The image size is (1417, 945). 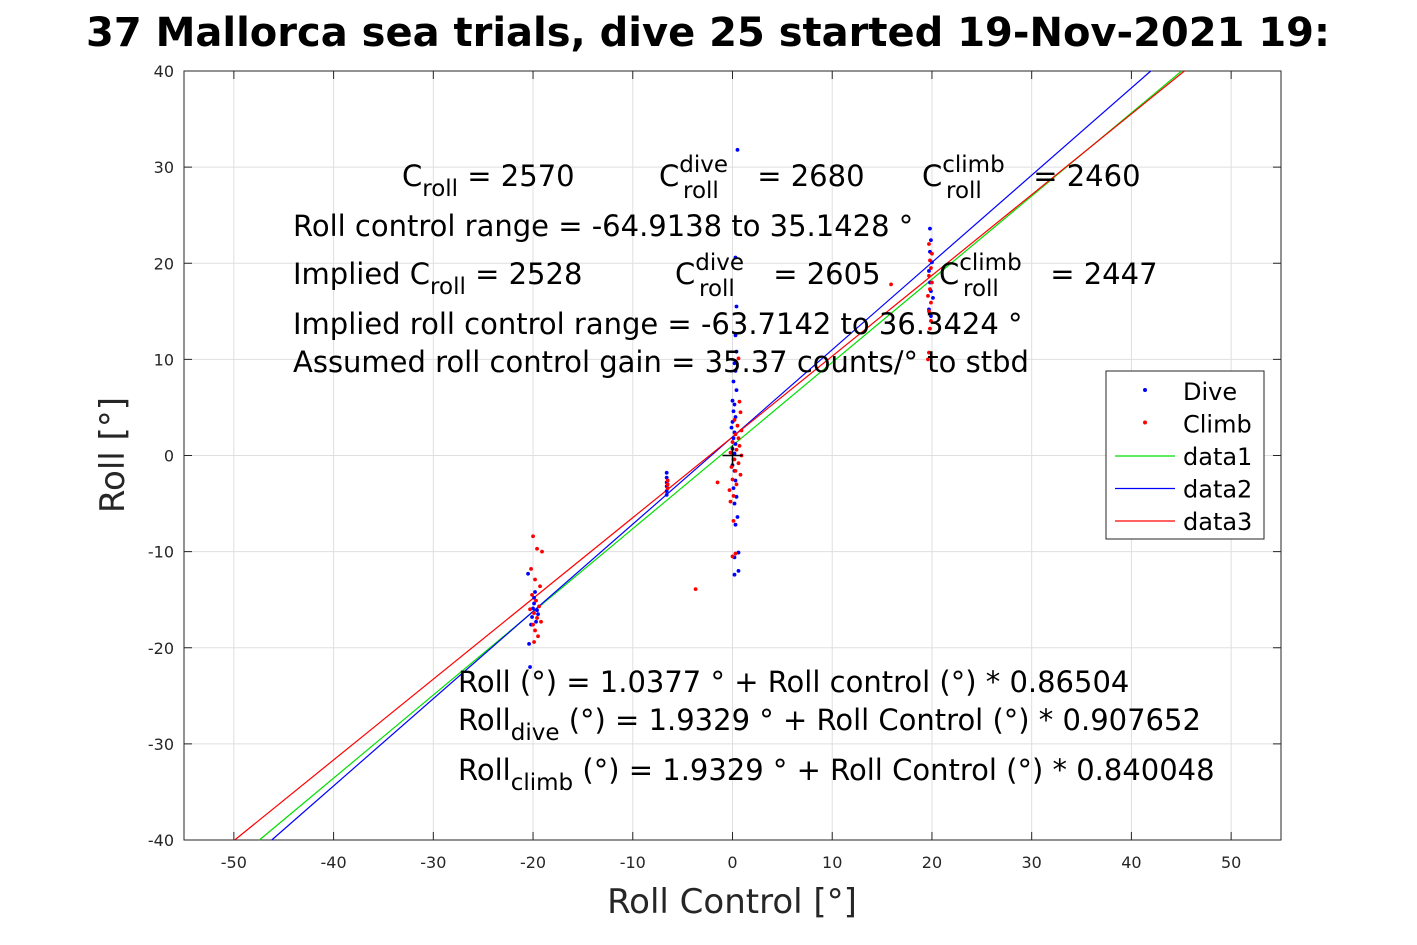 What do you see at coordinates (161, 744) in the screenshot?
I see `y-tick-label: -30` at bounding box center [161, 744].